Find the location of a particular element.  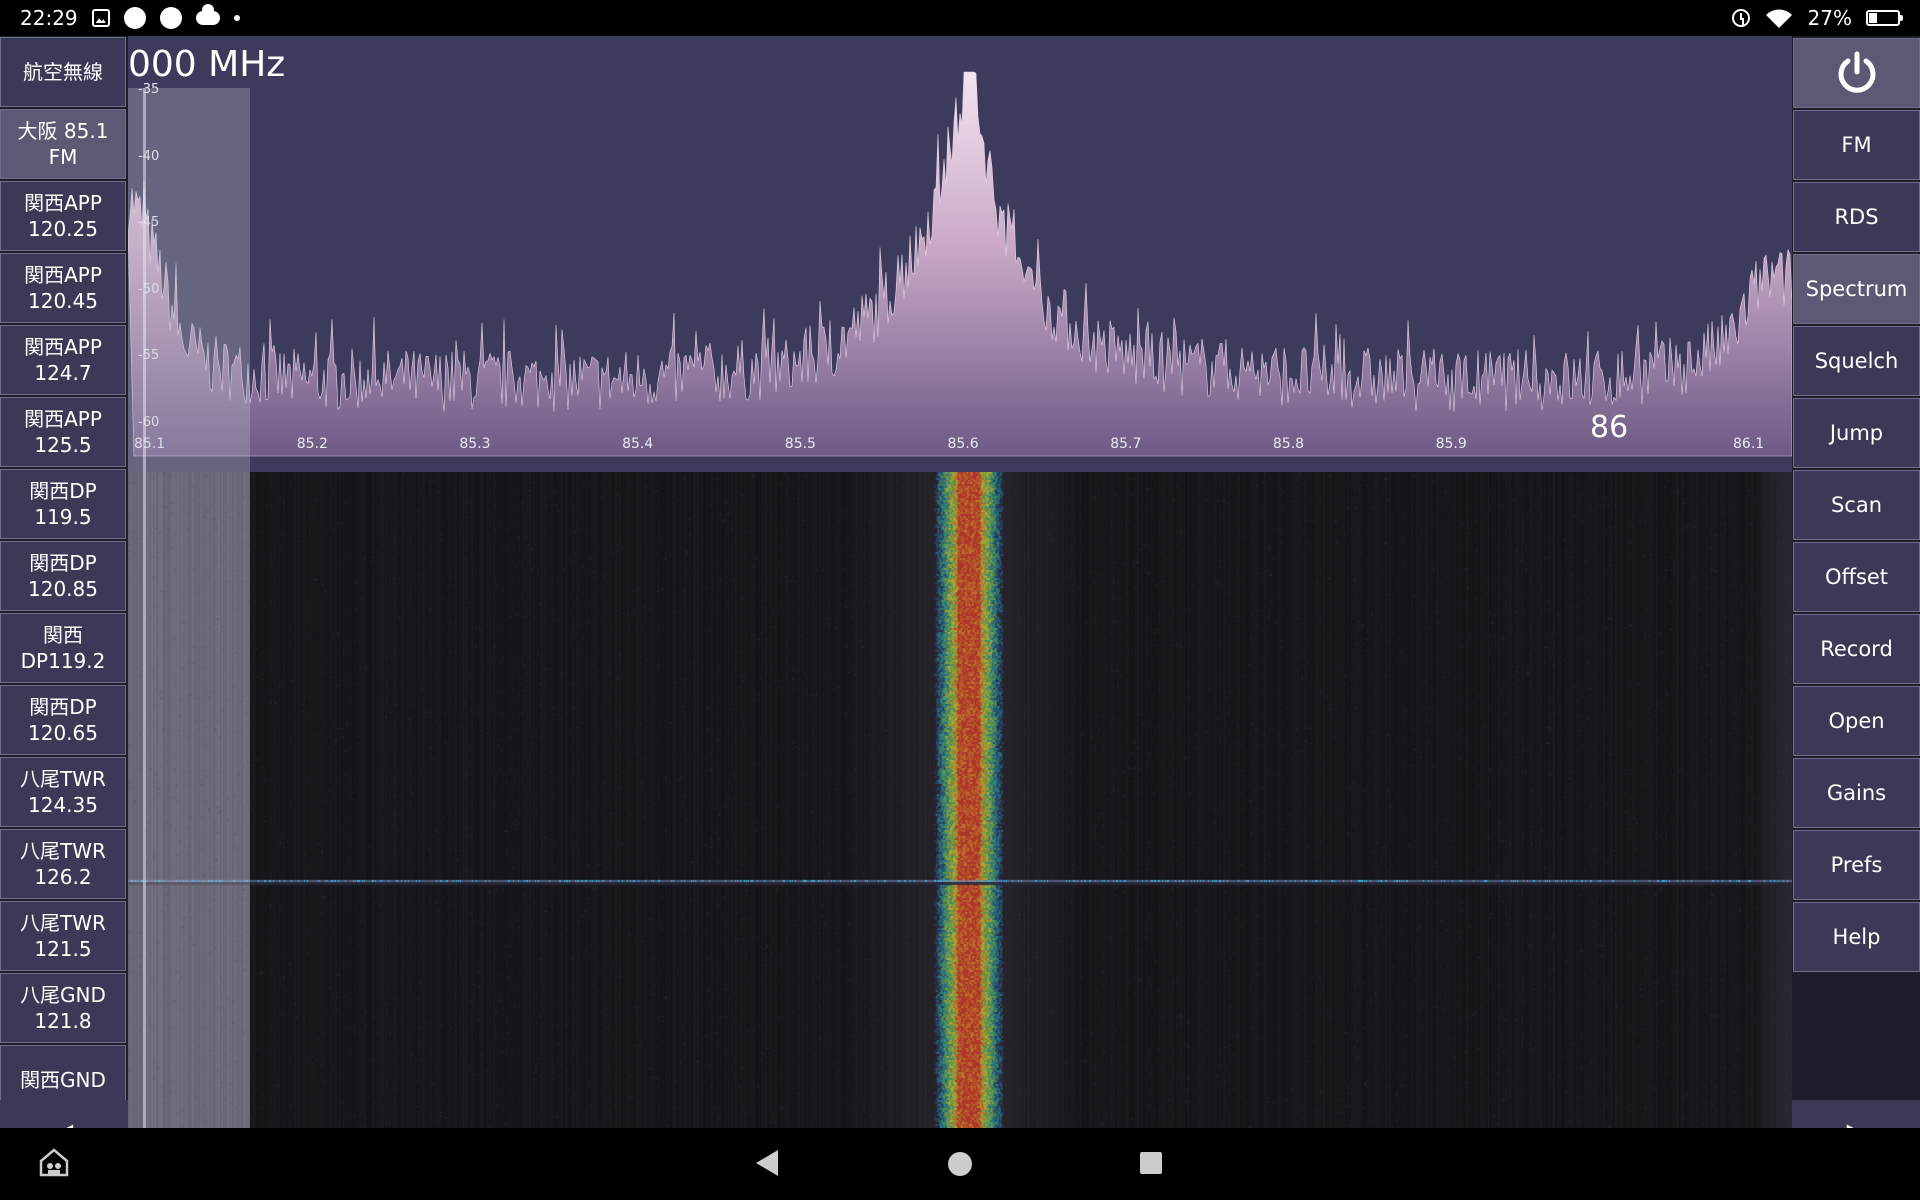

power-button is located at coordinates (1856, 73).